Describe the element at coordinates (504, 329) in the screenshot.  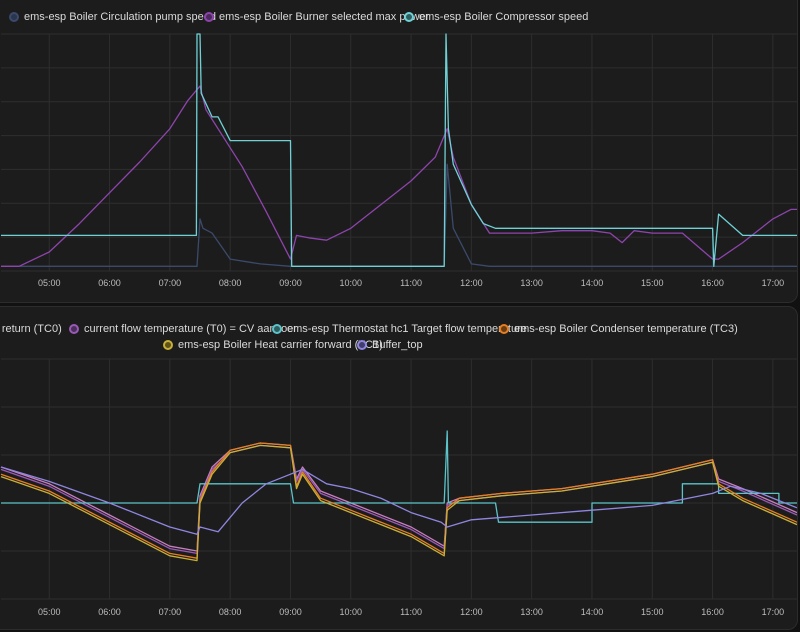
I see `legend-dot-condenser` at that location.